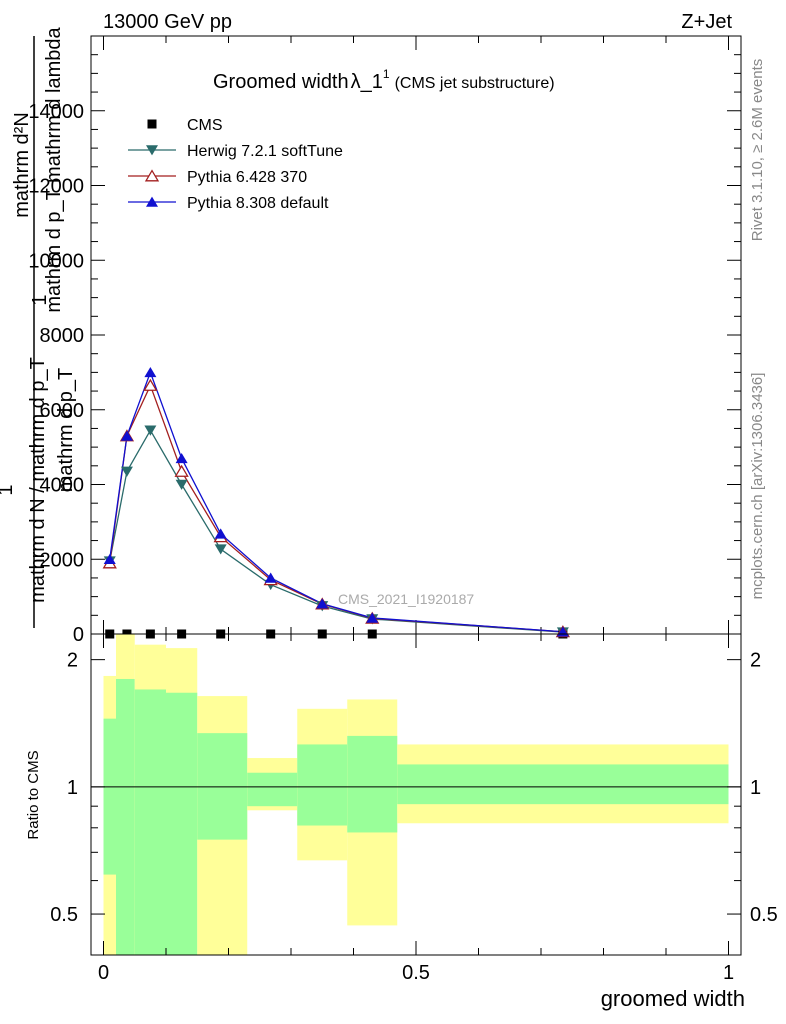 This screenshot has height=1024, width=786. Describe the element at coordinates (78, 635) in the screenshot. I see `main-y-tick-label: 0` at that location.